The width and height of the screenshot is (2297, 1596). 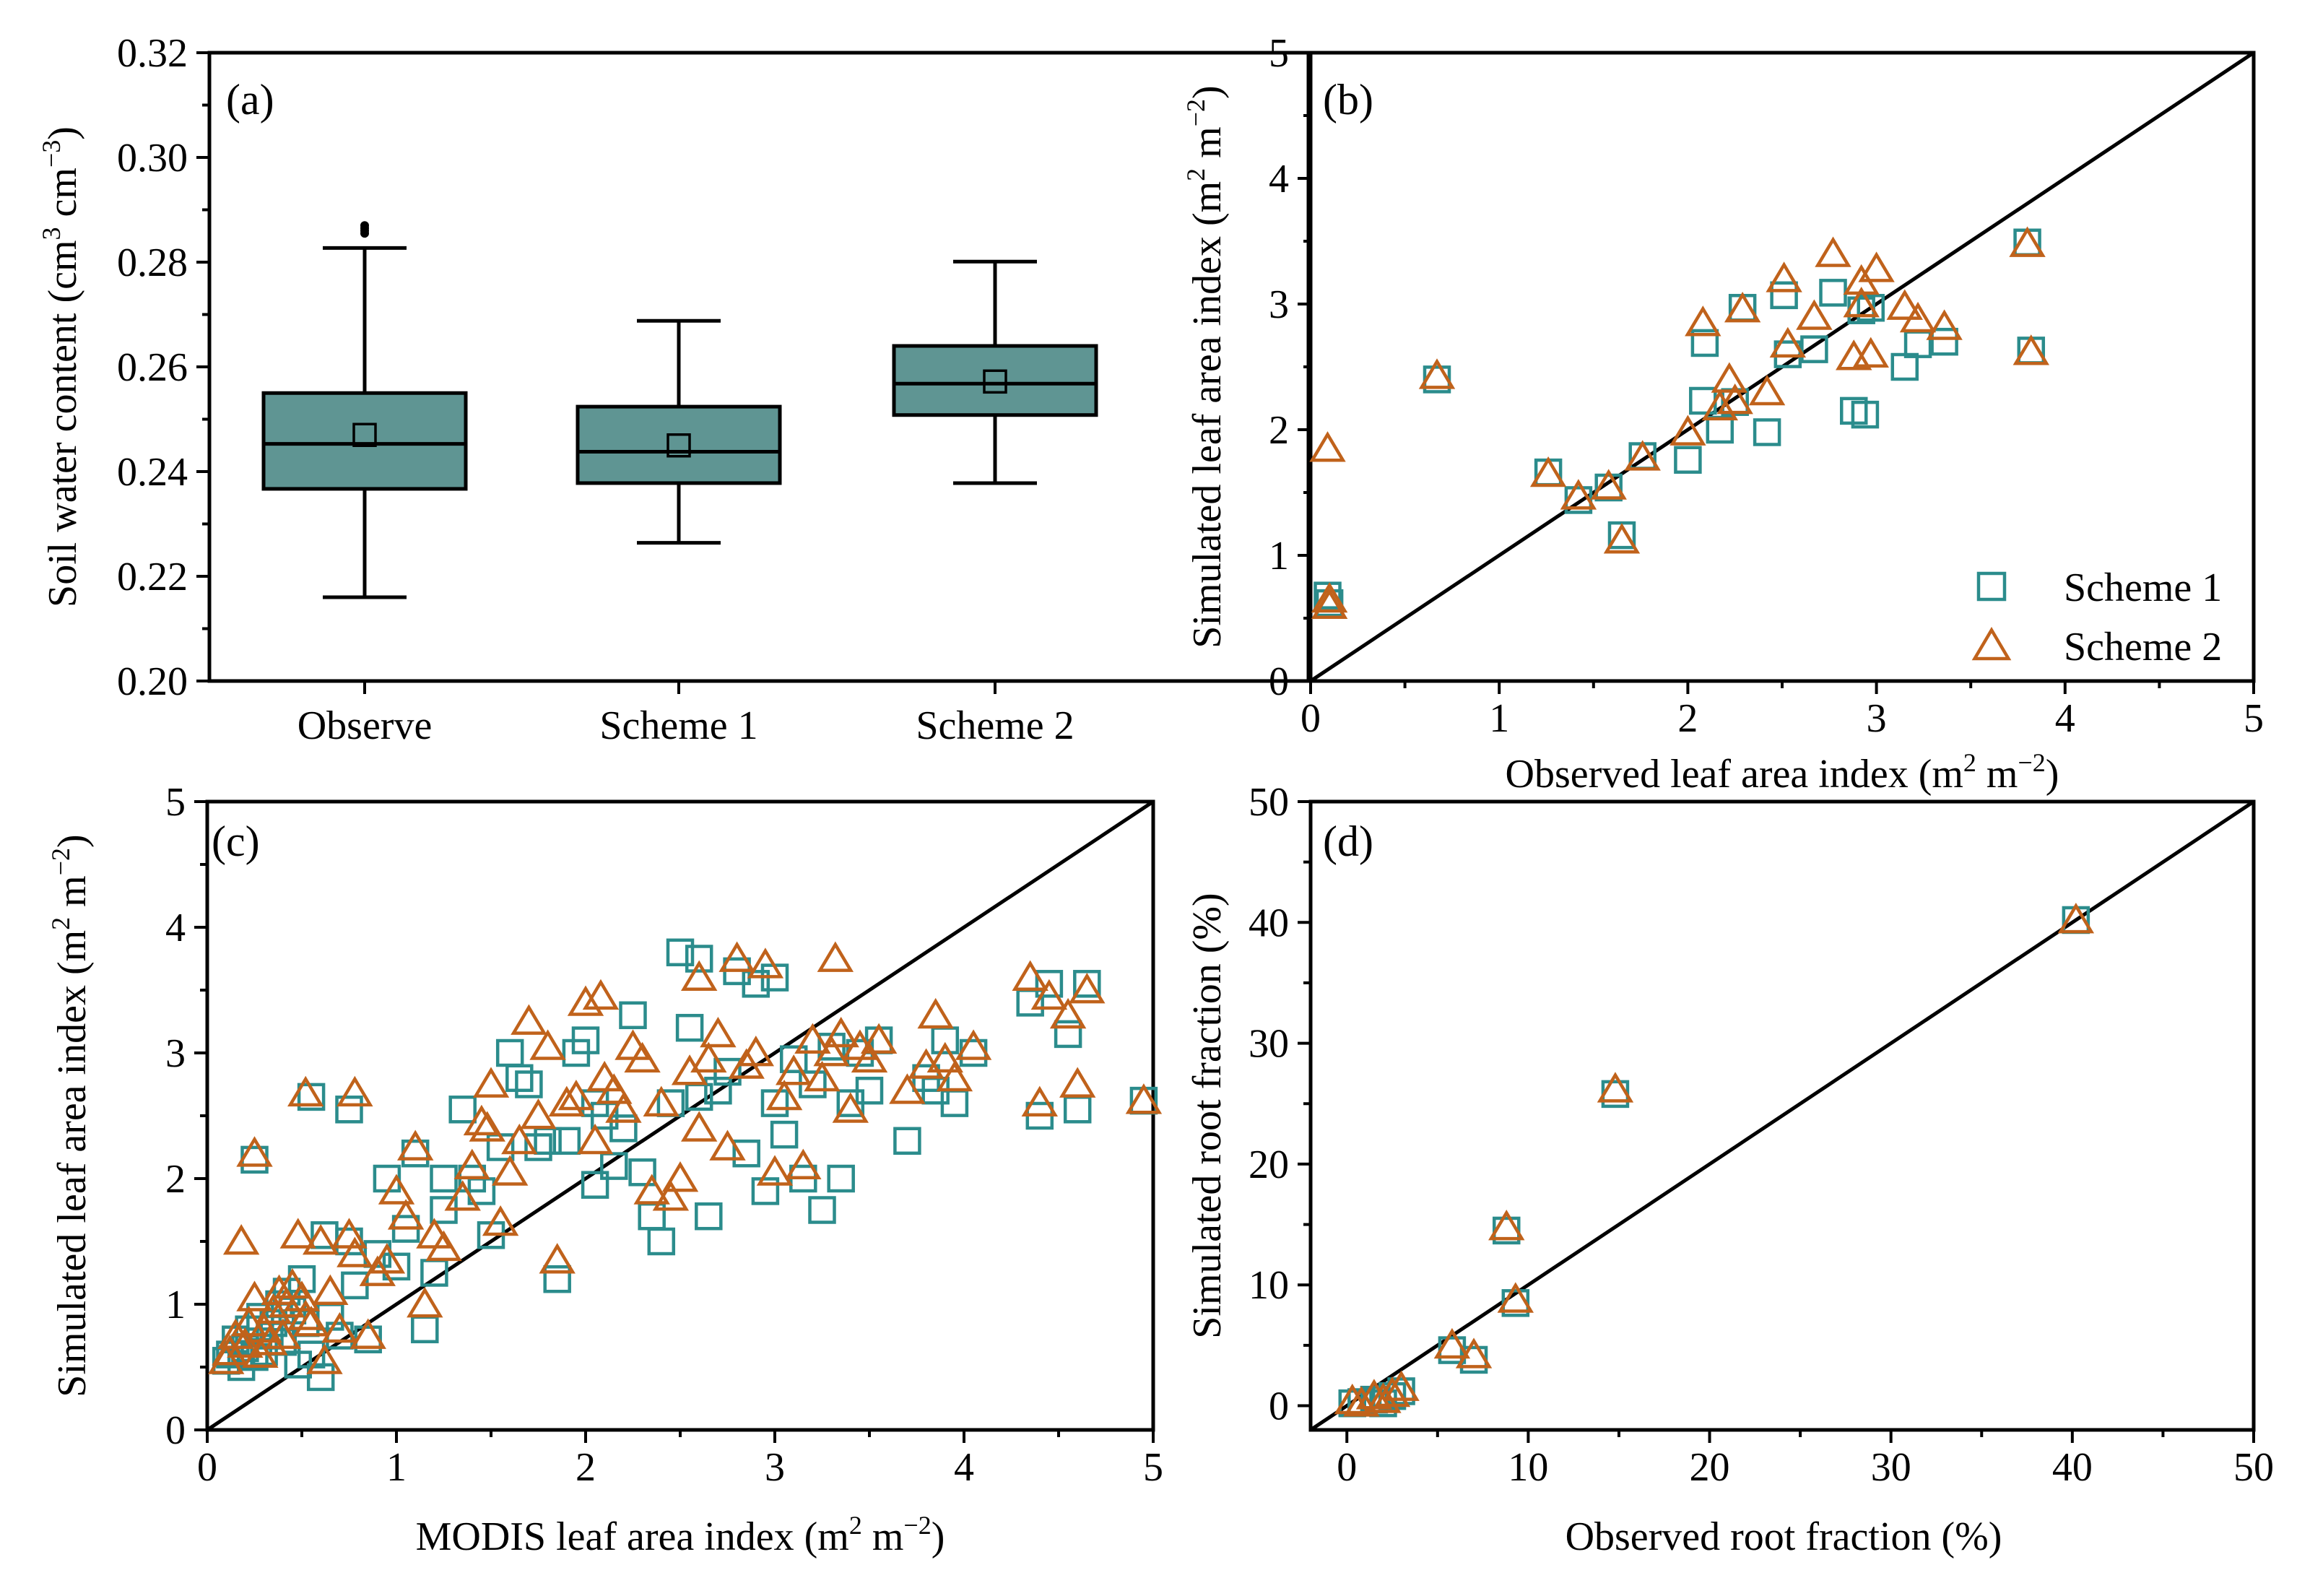 I want to click on panel-c-y-axis-label: Simulated leaf area index (m2 m−2), so click(x=70, y=1115).